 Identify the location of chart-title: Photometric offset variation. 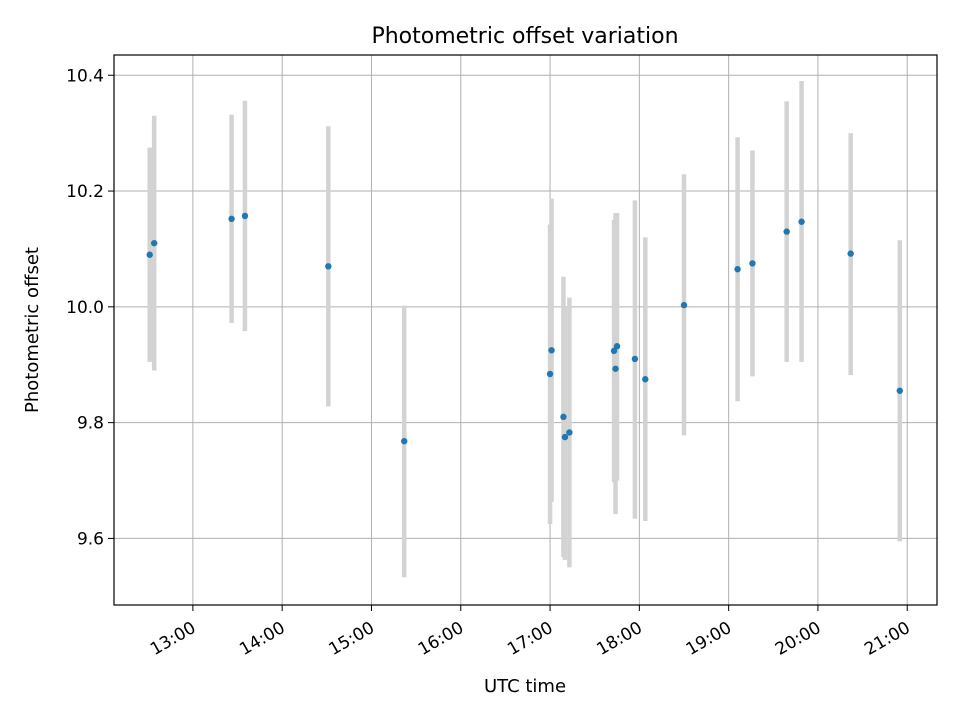
(524, 36).